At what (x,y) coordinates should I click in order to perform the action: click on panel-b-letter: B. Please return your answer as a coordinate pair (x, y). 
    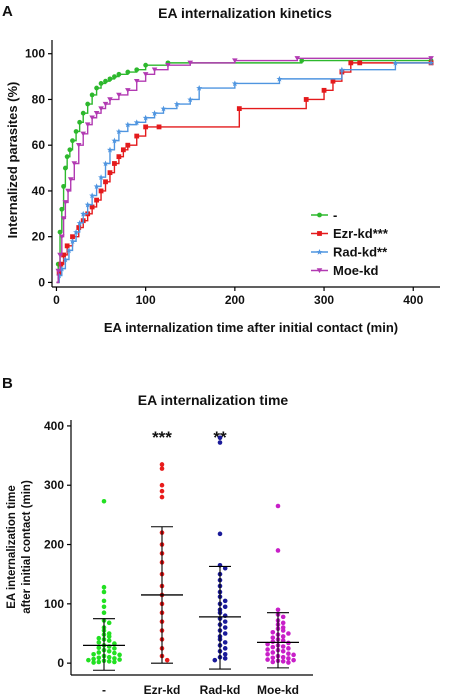
    Looking at the image, I should click on (7, 383).